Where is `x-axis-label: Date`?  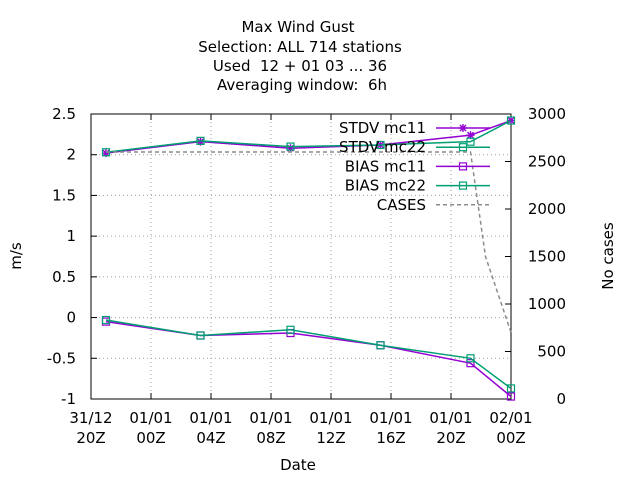 x-axis-label: Date is located at coordinates (298, 465).